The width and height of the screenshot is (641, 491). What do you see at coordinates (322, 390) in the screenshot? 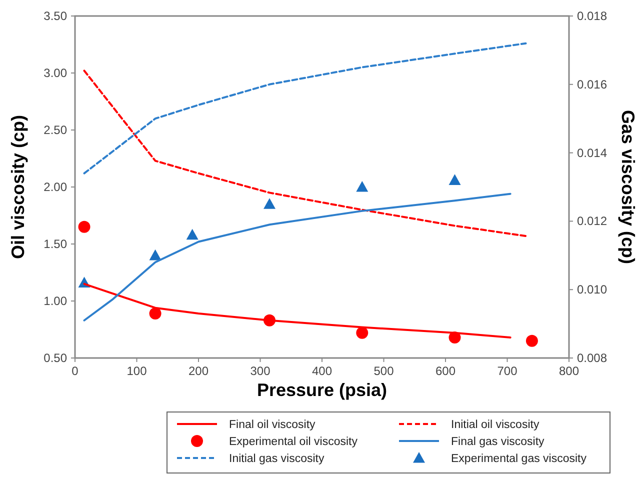
I see `x-axis-title: Pressure (psia)` at bounding box center [322, 390].